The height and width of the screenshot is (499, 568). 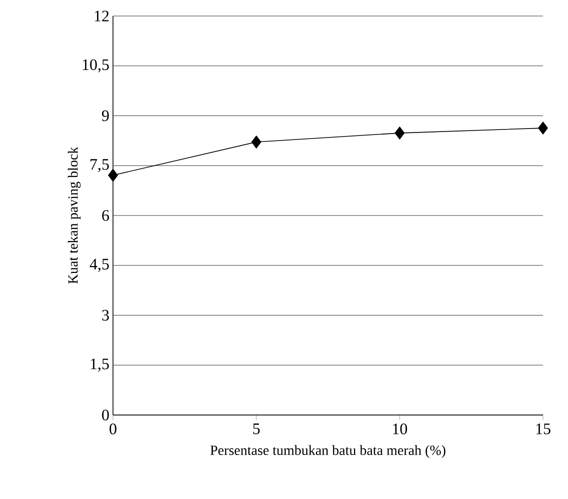 What do you see at coordinates (256, 429) in the screenshot?
I see `x-tick-label: 5` at bounding box center [256, 429].